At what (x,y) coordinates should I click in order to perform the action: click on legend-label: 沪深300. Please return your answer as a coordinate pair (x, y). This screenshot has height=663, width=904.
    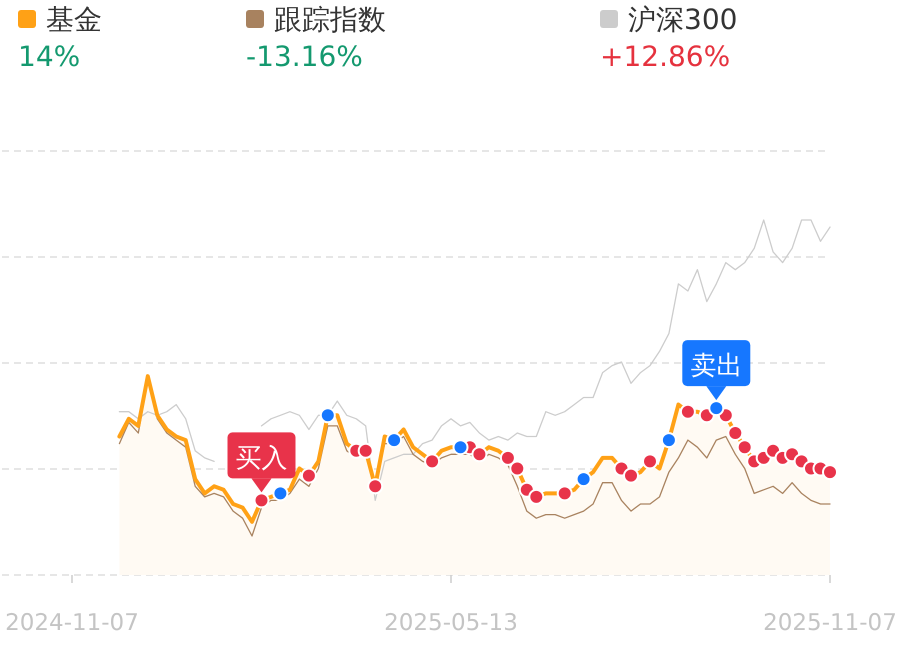
    Looking at the image, I should click on (683, 19).